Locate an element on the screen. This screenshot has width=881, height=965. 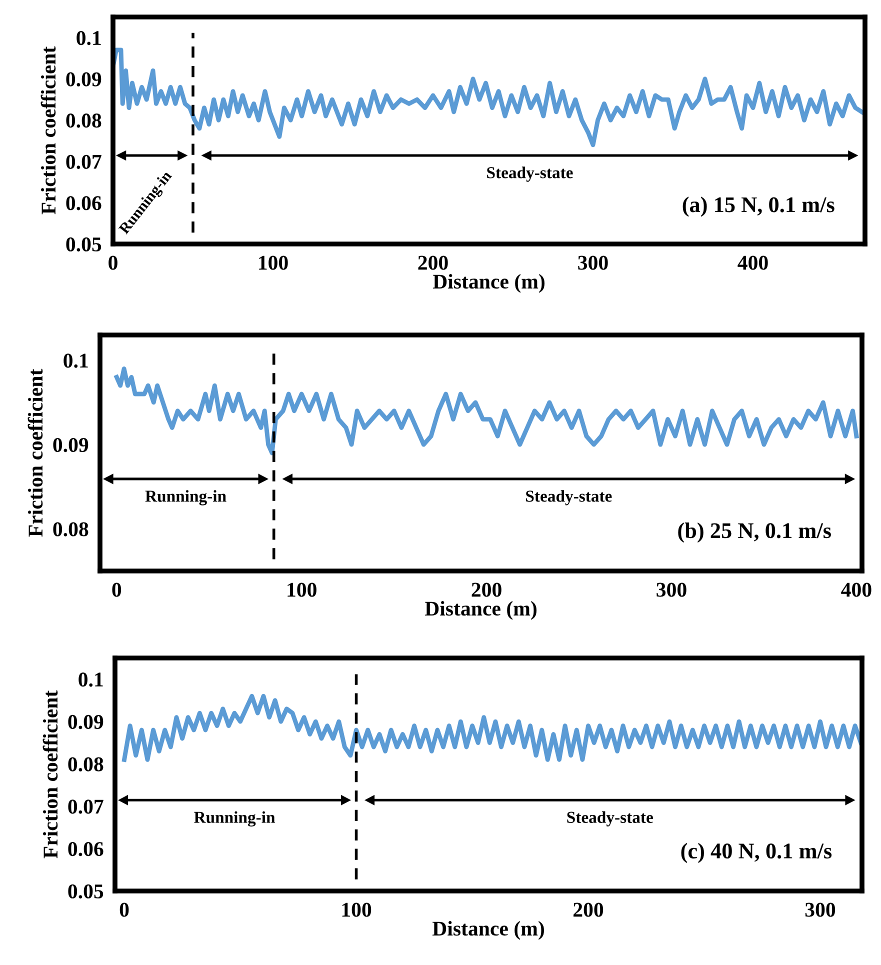
annotation: (c) 40 N, 0.1 m/s is located at coordinates (756, 853).